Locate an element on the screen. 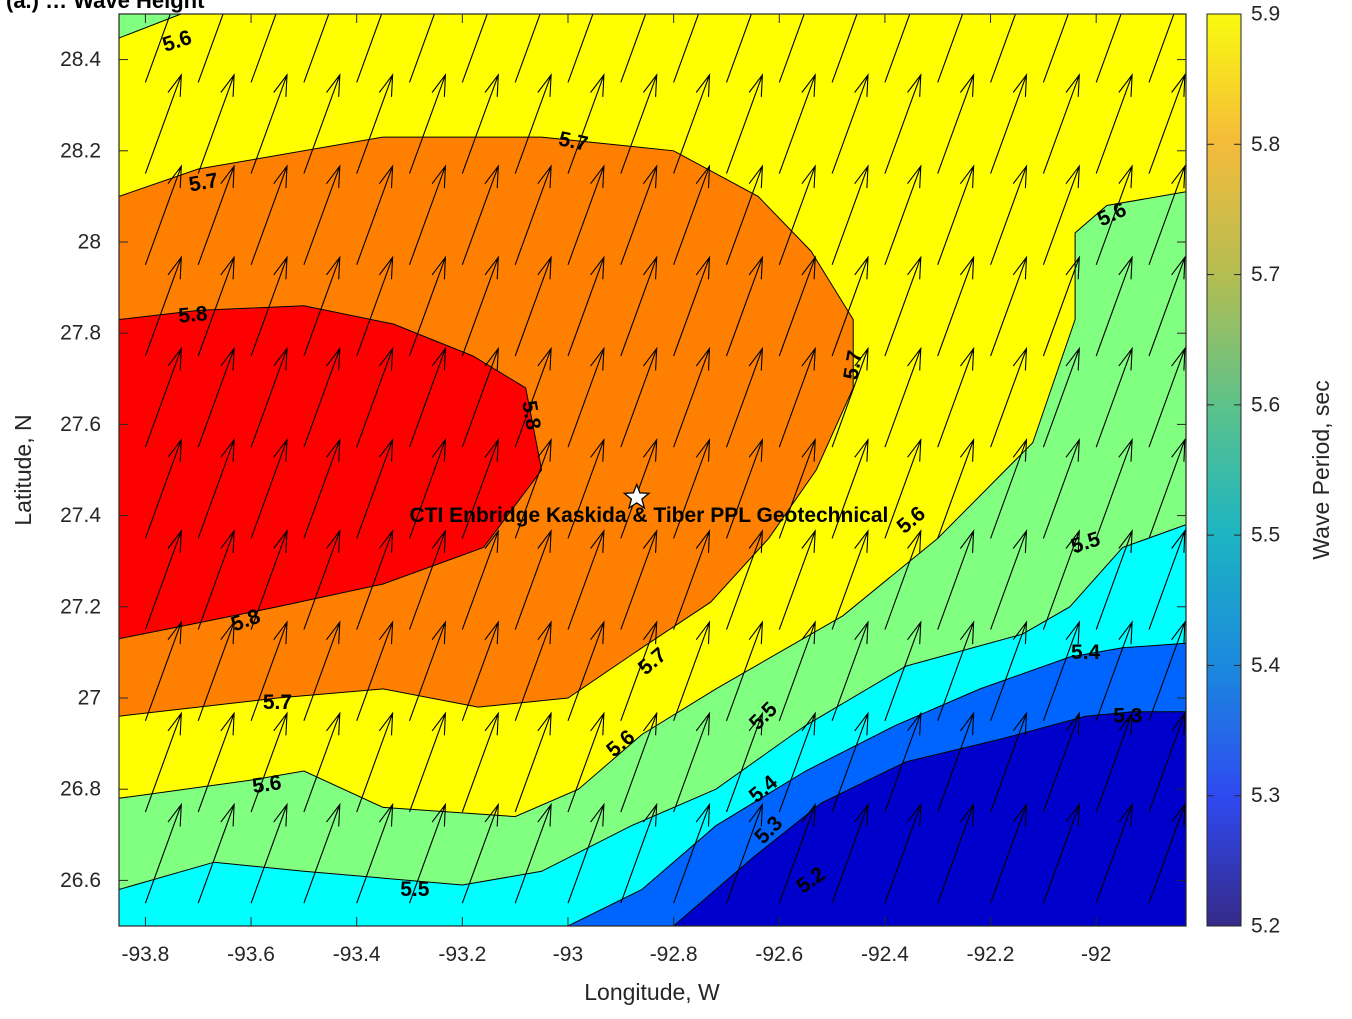  y-tick-label: 26.6 is located at coordinates (80, 880).